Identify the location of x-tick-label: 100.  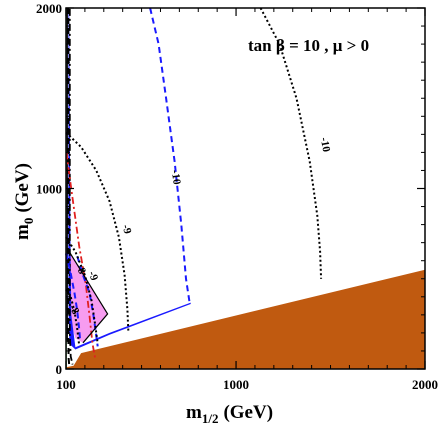
(66, 384).